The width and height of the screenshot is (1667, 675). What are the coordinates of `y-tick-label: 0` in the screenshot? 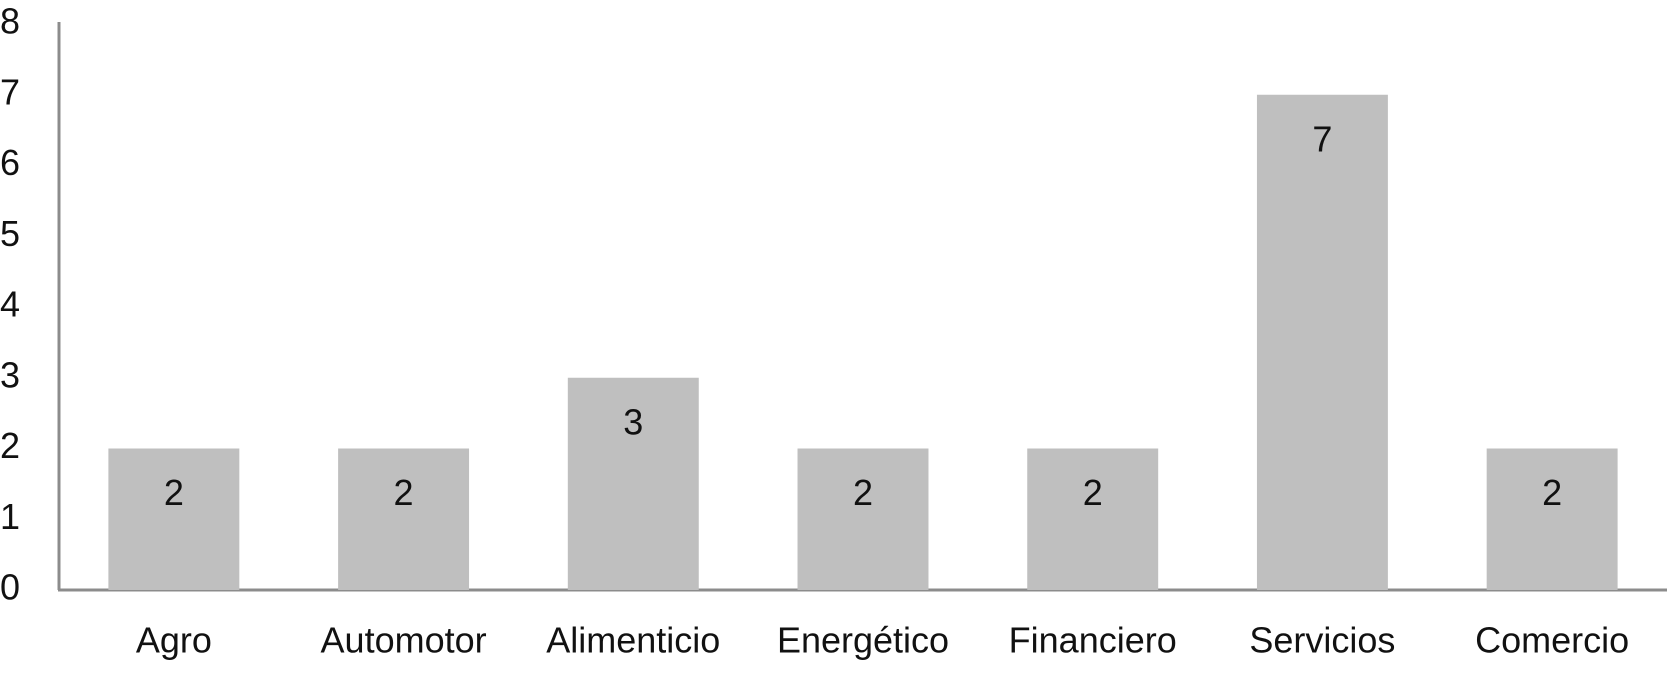 It's located at (10, 587).